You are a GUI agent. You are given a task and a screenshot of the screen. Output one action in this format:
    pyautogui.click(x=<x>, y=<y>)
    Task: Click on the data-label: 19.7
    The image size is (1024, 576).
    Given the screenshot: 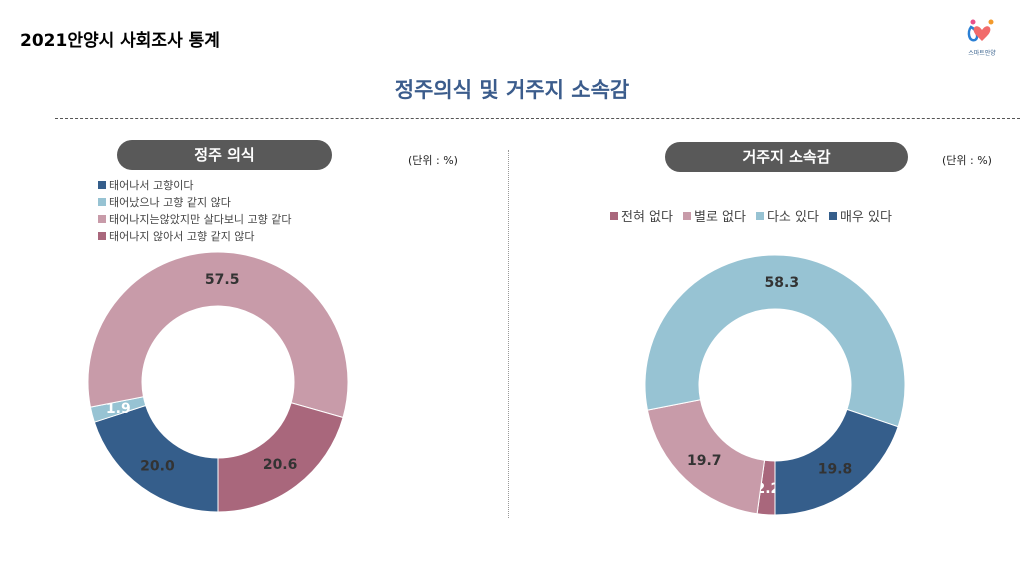 What is the action you would take?
    pyautogui.click(x=704, y=461)
    